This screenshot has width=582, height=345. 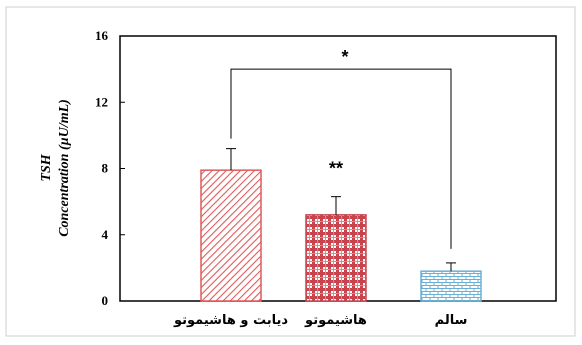 I want to click on bracket-significance-label: *, so click(x=344, y=57).